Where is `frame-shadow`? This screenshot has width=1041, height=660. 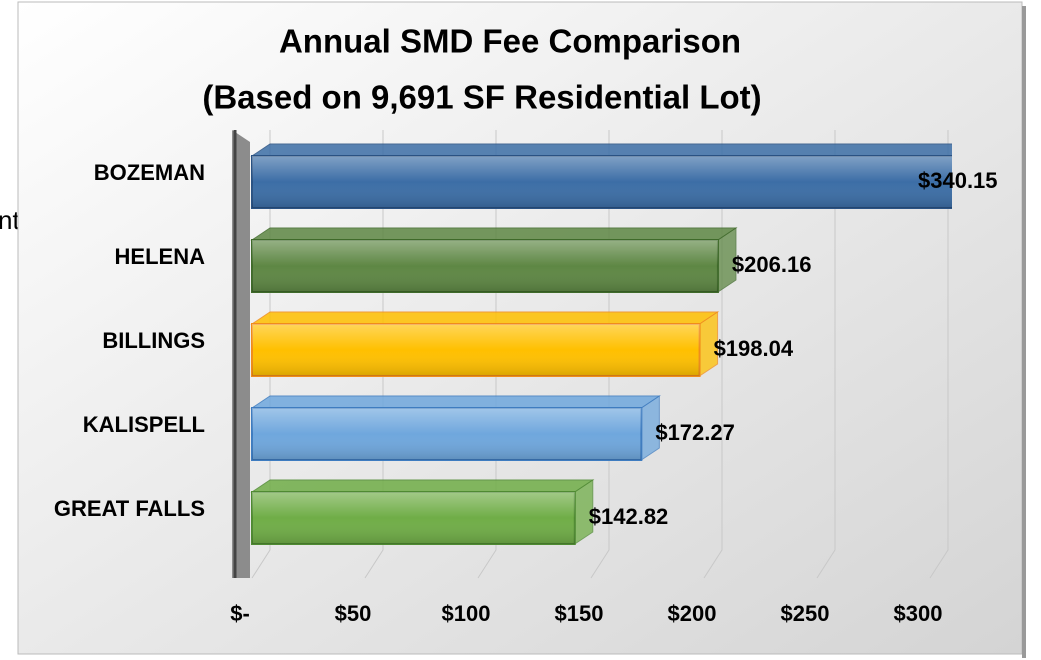 frame-shadow is located at coordinates (1024, 332).